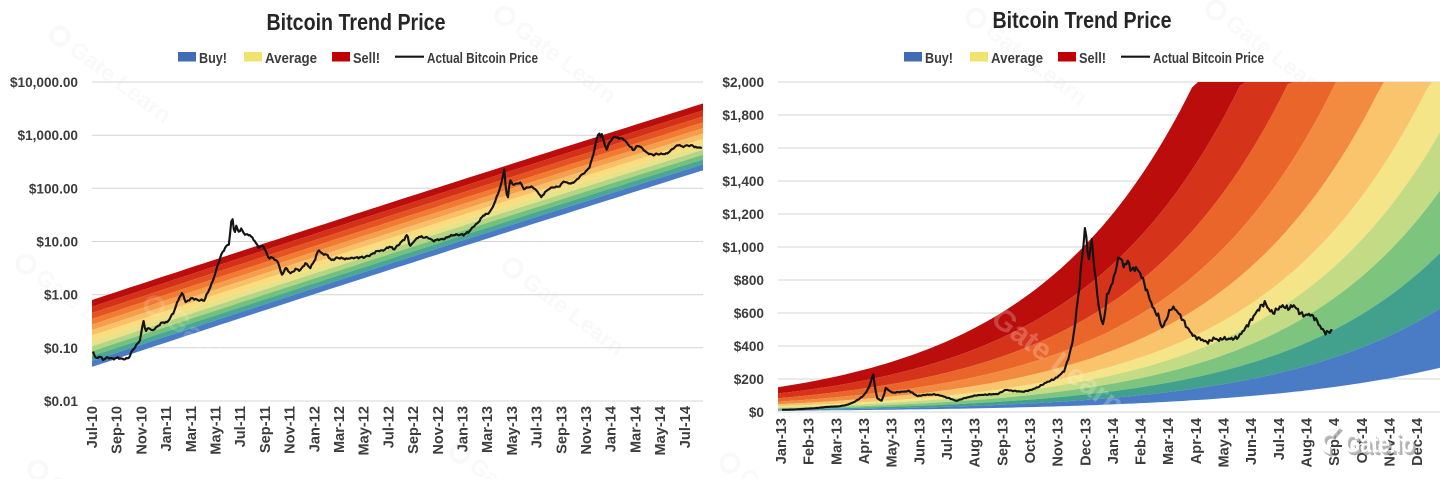  I want to click on svg-text: $2,000, so click(743, 82).